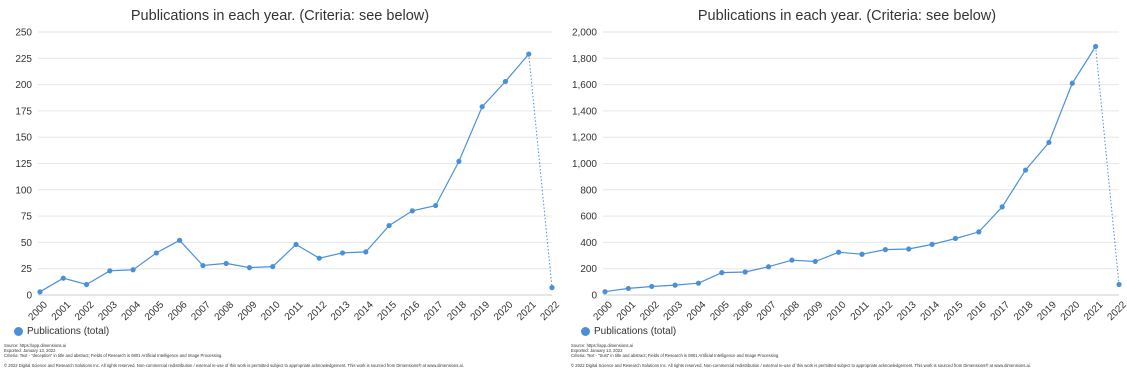 This screenshot has width=1127, height=381. I want to click on source-note: Source: https://app.dimensions.ai, so click(602, 345).